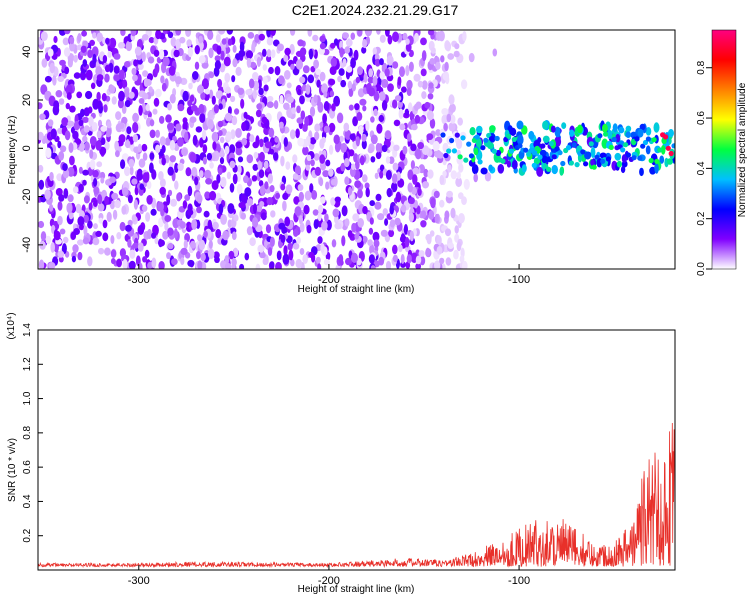  I want to click on x-tick-label: -100, so click(519, 581).